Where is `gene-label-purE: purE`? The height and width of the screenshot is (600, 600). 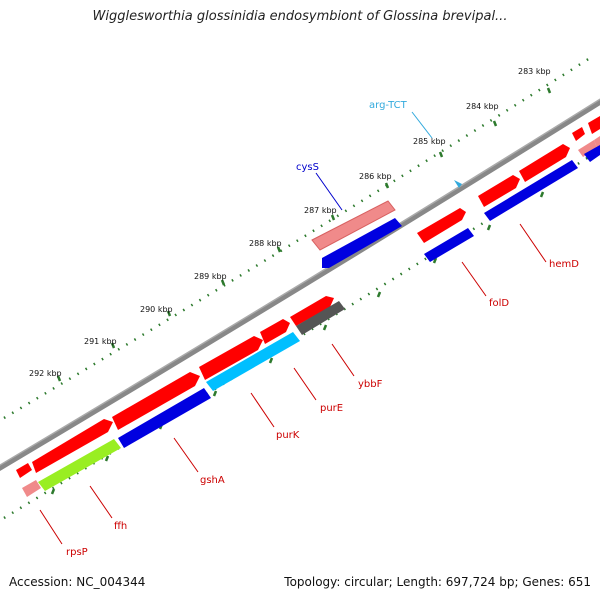
gene-label-purE: purE is located at coordinates (331, 408).